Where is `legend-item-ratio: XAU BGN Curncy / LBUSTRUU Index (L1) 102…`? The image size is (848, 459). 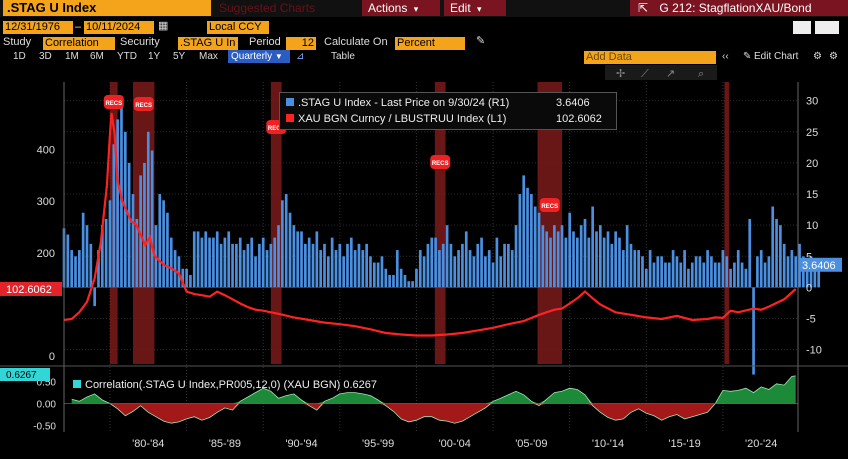 legend-item-ratio: XAU BGN Curncy / LBUSTRUU Index (L1) 102… is located at coordinates (444, 119).